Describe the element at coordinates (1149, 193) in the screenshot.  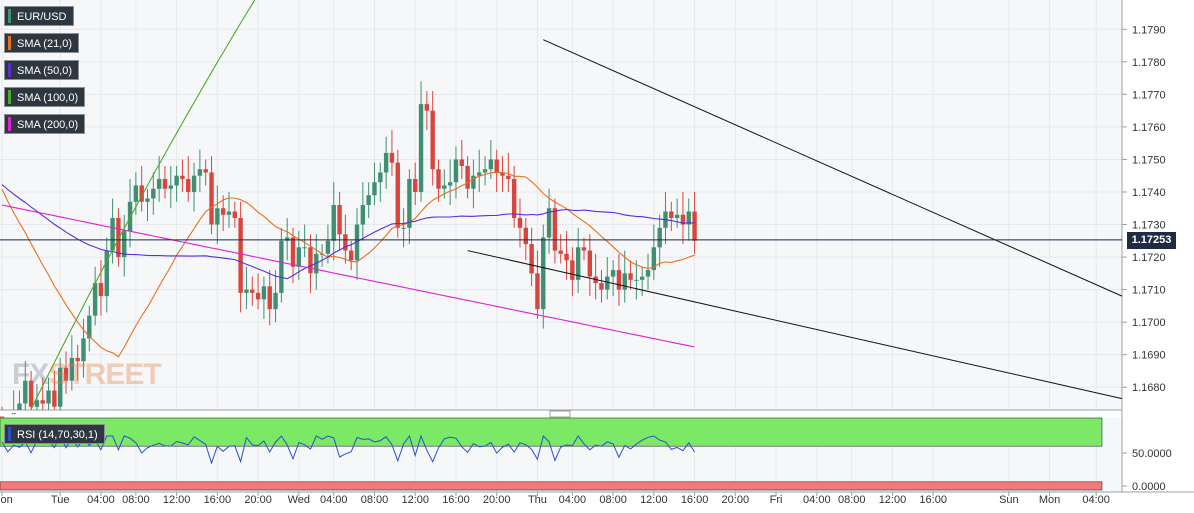
I see `price-tick-label: 1.1740` at that location.